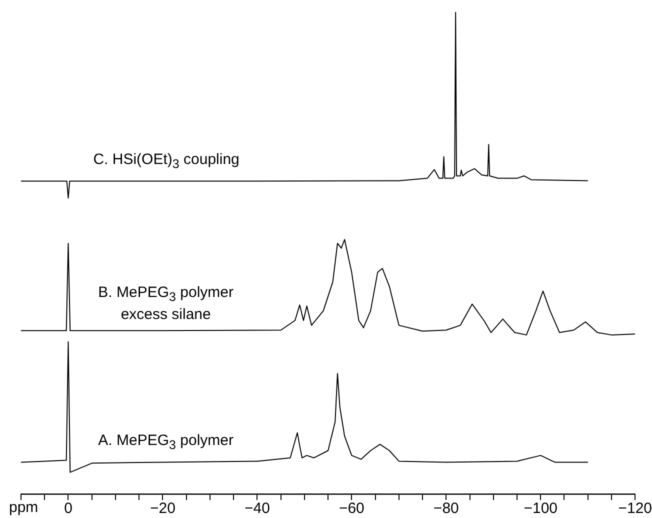 The image size is (652, 518). Describe the element at coordinates (166, 162) in the screenshot. I see `series-label: C. HSi(OEt)$_{3}$ coupling` at that location.